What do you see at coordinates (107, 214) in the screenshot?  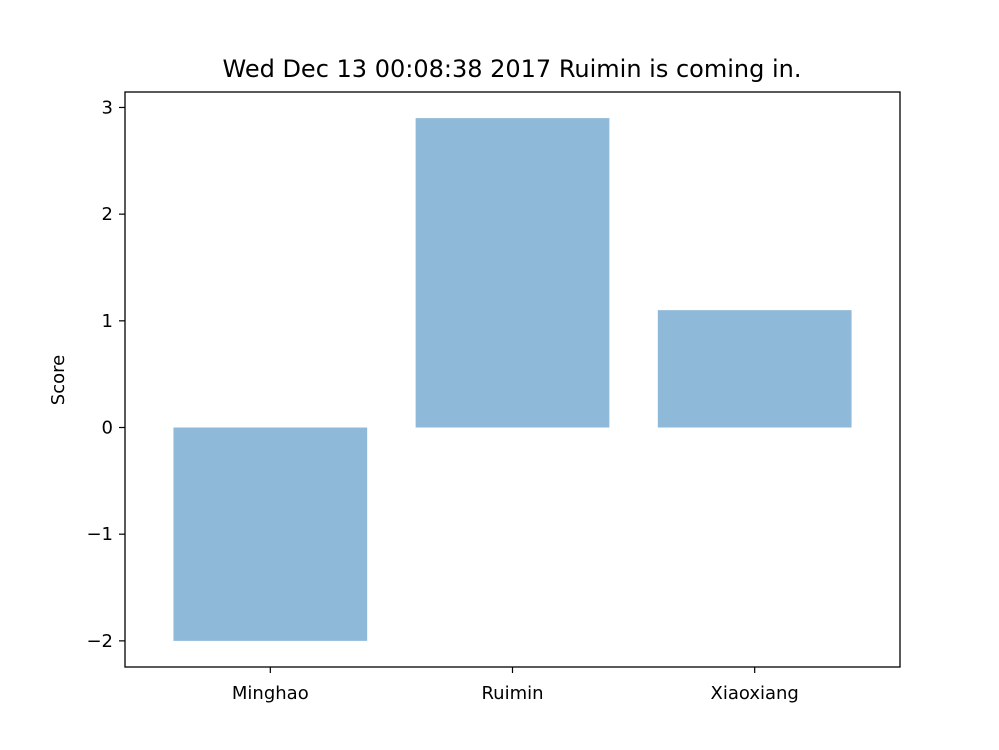 I see `y-tick-label: 2` at bounding box center [107, 214].